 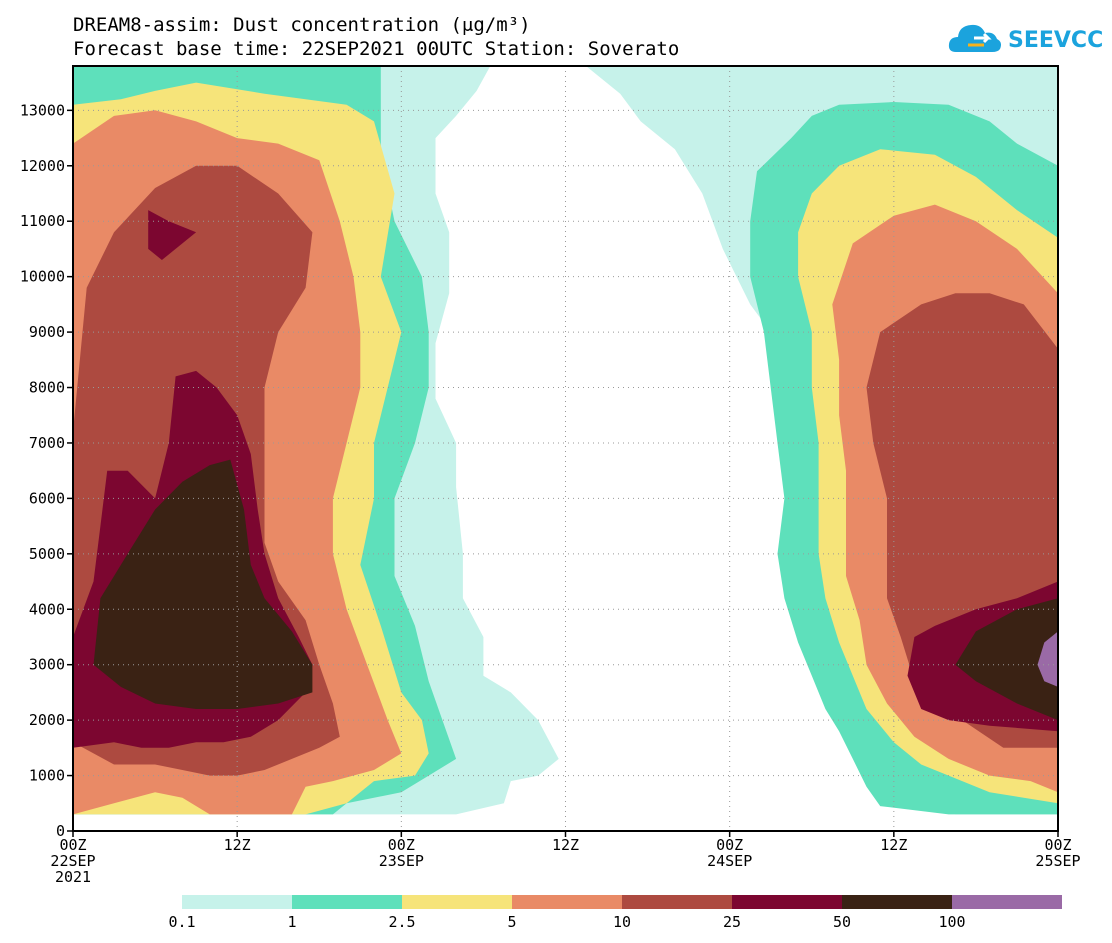 What do you see at coordinates (732, 922) in the screenshot?
I see `legend-label: 25` at bounding box center [732, 922].